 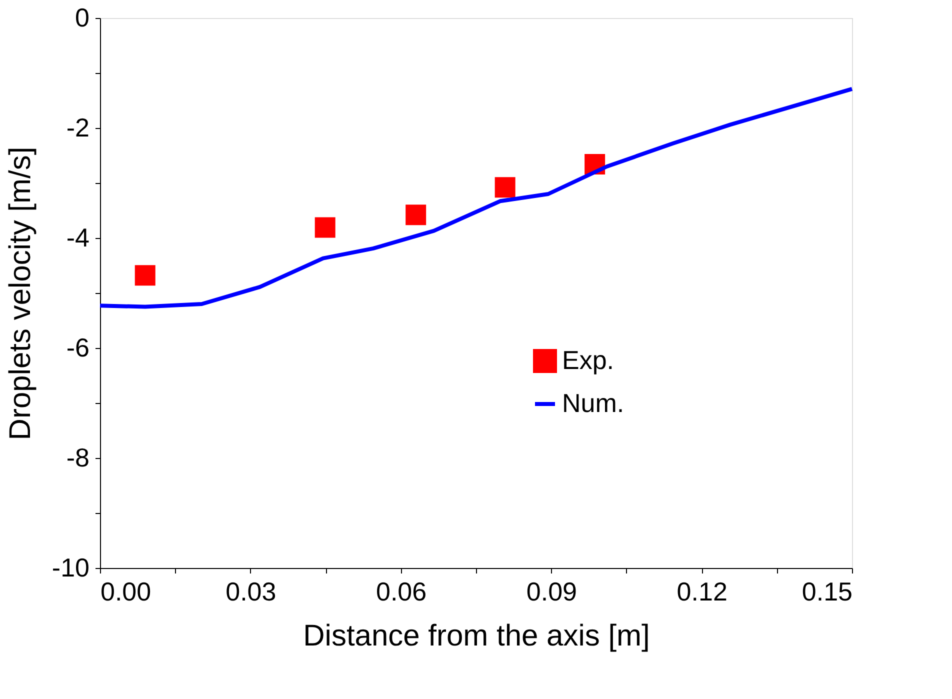 What do you see at coordinates (126, 591) in the screenshot?
I see `x-tick-label: 0.00` at bounding box center [126, 591].